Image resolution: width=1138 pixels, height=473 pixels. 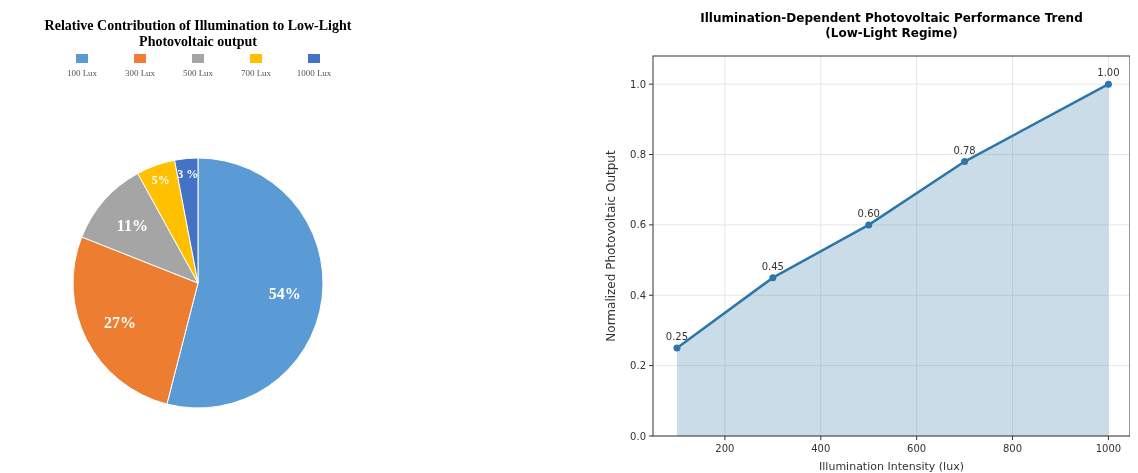 I want to click on data-label: 5%, so click(x=160, y=179).